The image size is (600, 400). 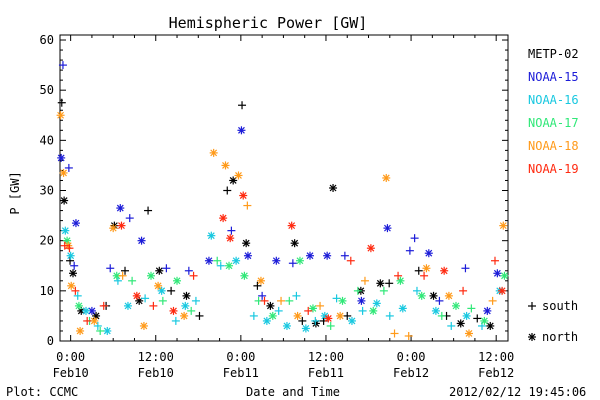 What do you see at coordinates (47, 241) in the screenshot?
I see `y-tick-label: 20` at bounding box center [47, 241].